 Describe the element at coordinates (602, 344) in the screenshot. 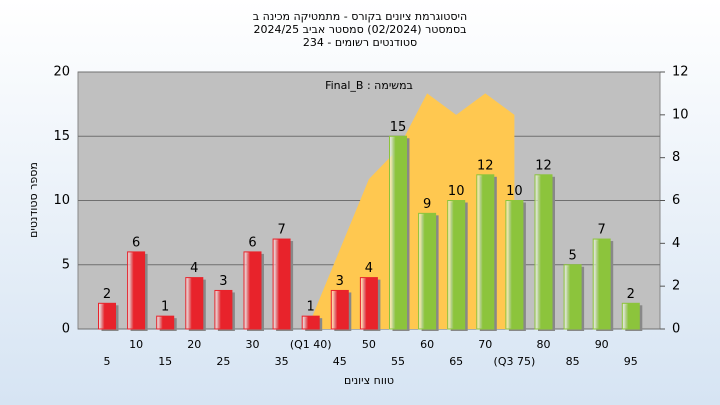

I see `x-tick-label: 90` at that location.